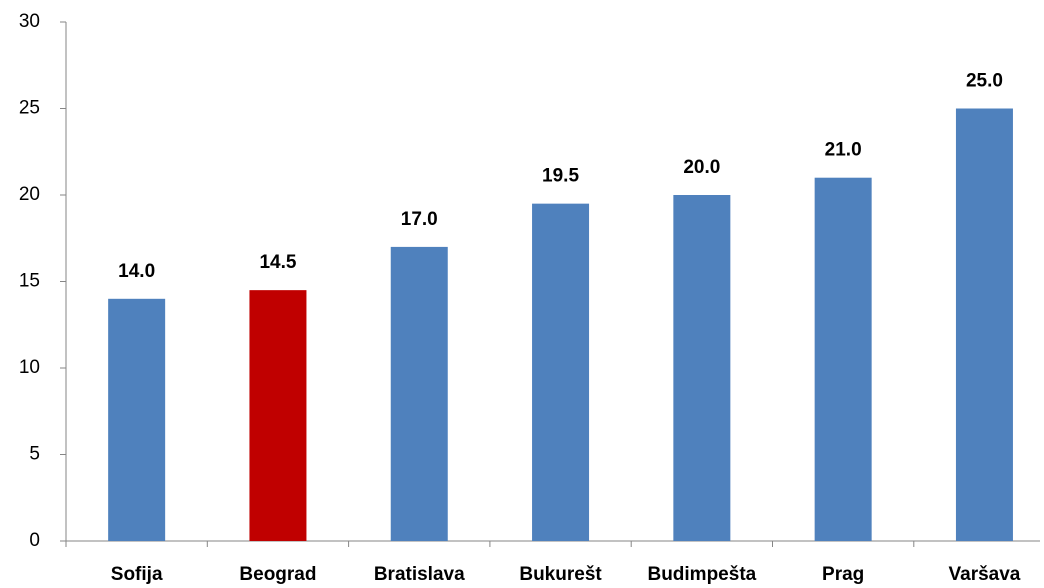 The width and height of the screenshot is (1044, 588). I want to click on x-tick-label: Bratislava, so click(419, 574).